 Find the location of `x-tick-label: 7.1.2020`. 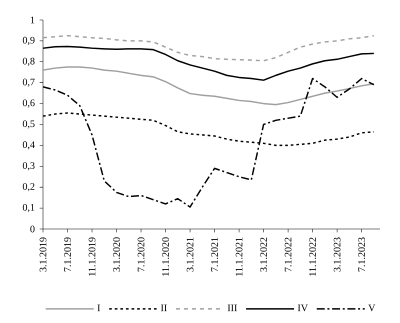

x-tick-label: 7.1.2020 is located at coordinates (141, 254).